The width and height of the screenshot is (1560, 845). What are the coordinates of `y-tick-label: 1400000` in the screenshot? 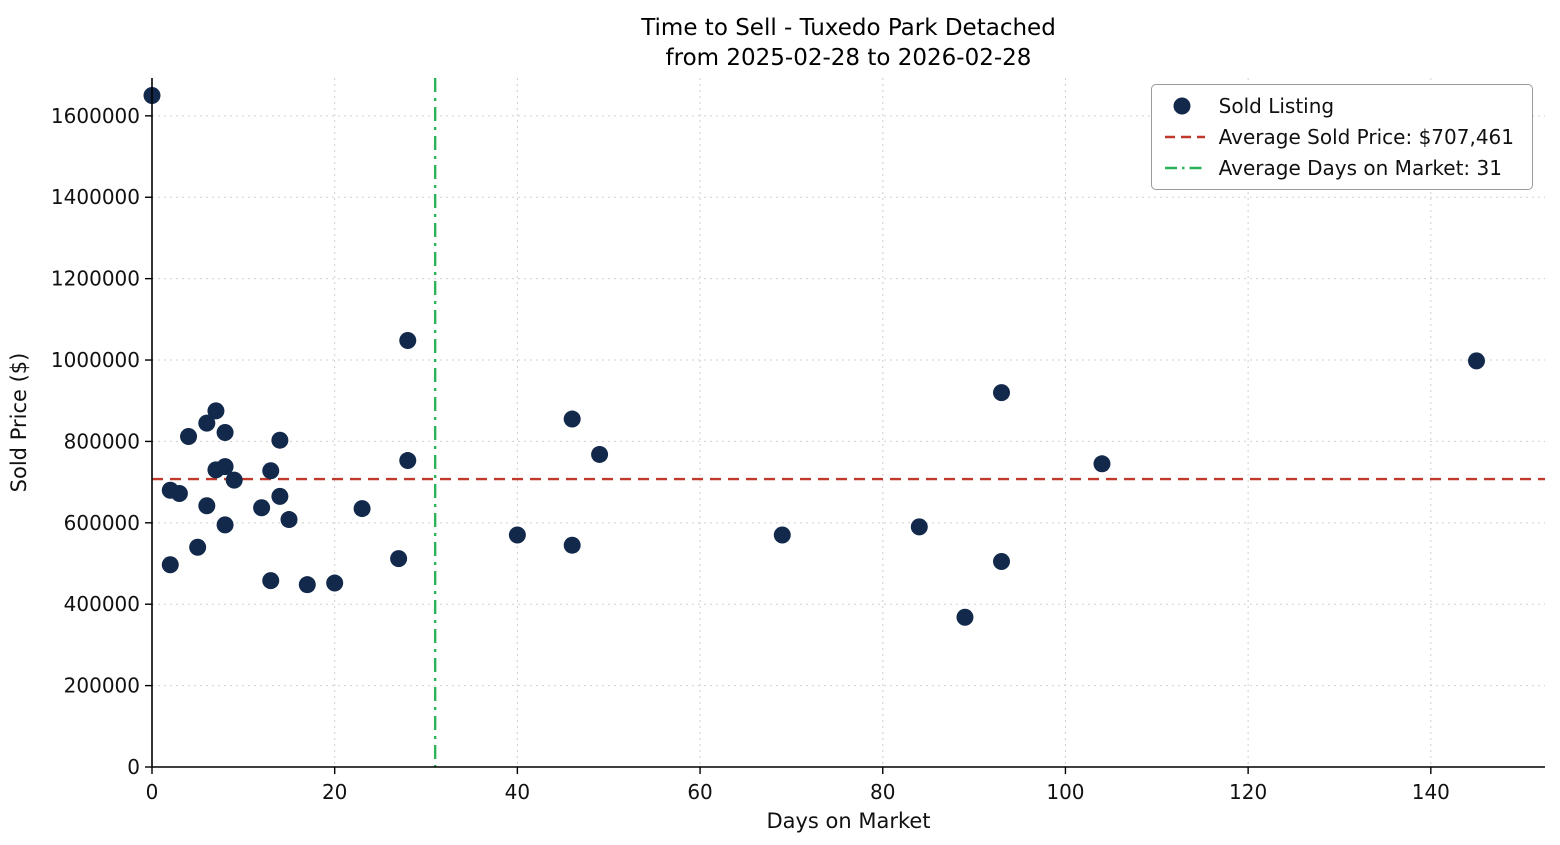 It's located at (95, 197).